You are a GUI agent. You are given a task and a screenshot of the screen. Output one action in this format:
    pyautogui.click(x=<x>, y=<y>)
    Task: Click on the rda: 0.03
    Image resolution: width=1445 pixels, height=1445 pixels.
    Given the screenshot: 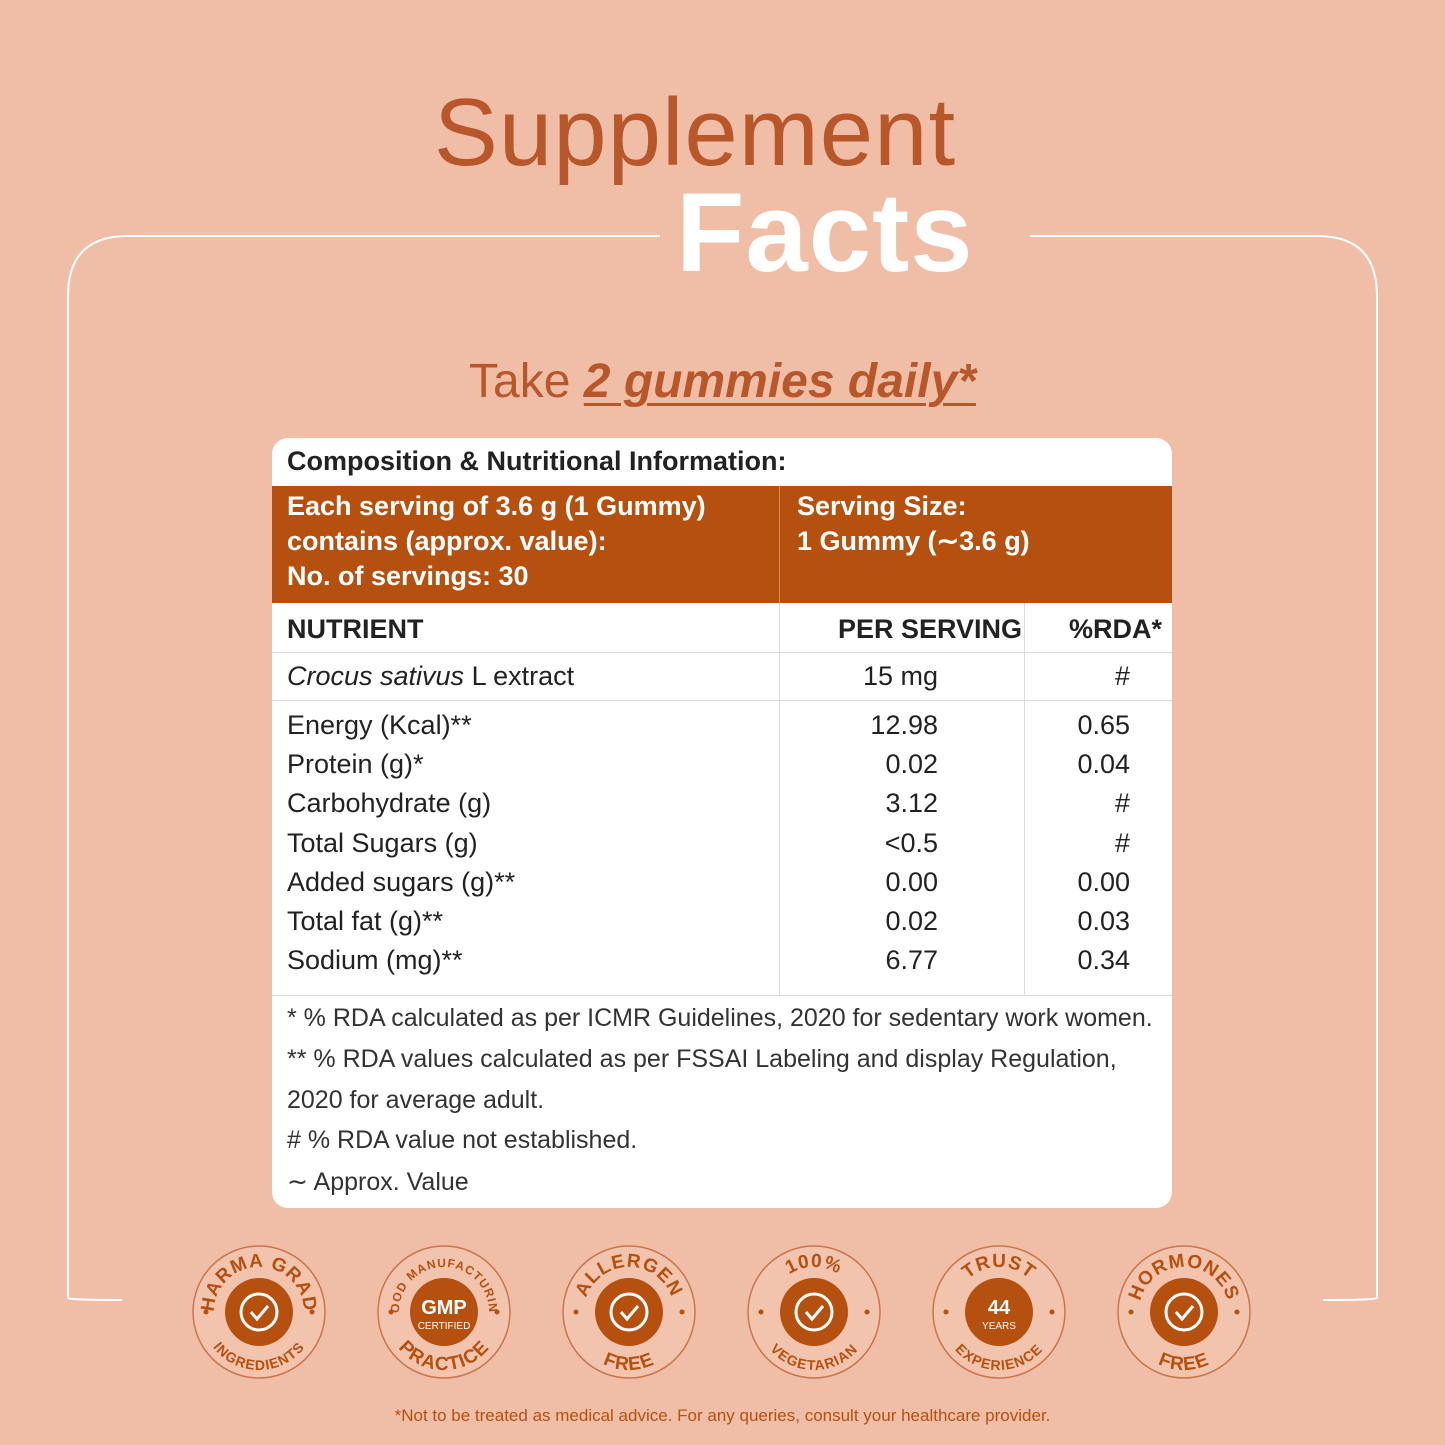 What is the action you would take?
    pyautogui.click(x=1103, y=921)
    